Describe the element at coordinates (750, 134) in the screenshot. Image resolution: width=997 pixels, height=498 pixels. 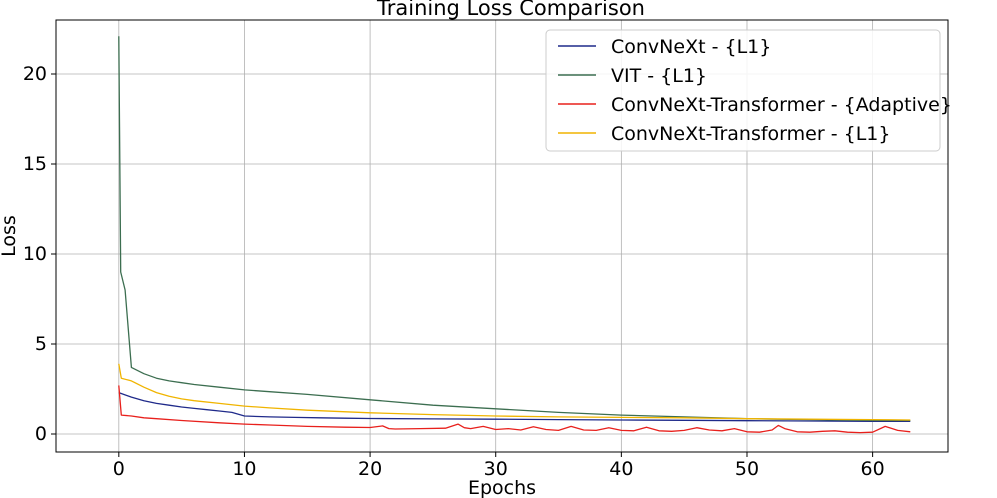
I see `legend-entry-label: ConvNeXt-Transformer - {L1}` at that location.